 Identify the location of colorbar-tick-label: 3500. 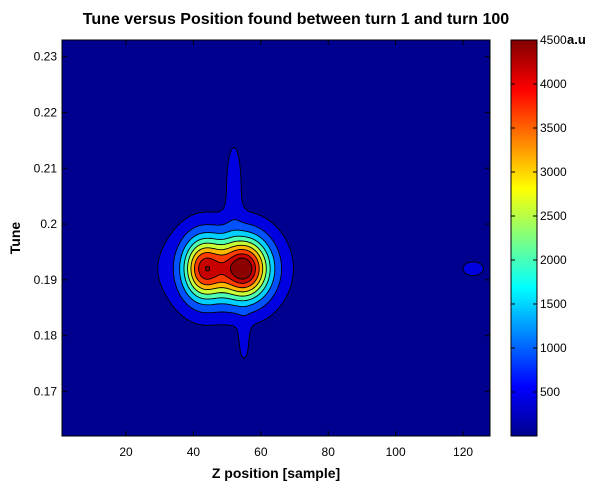
(553, 128).